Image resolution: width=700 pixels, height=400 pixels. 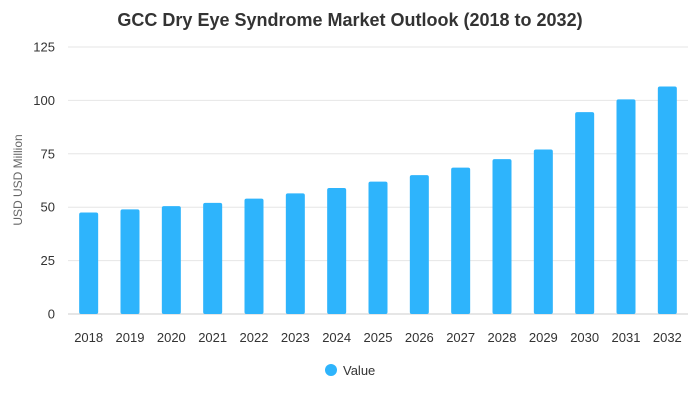 I want to click on y-axis-title: USD USD Million, so click(x=18, y=179).